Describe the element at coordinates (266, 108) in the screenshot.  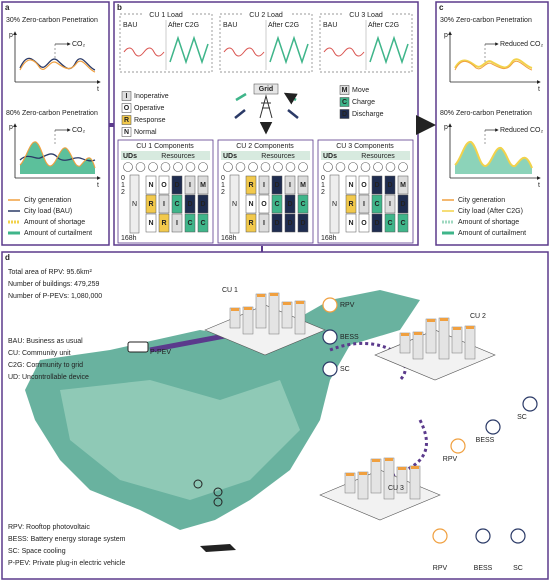
I see `grid-icon: Grid` at that location.